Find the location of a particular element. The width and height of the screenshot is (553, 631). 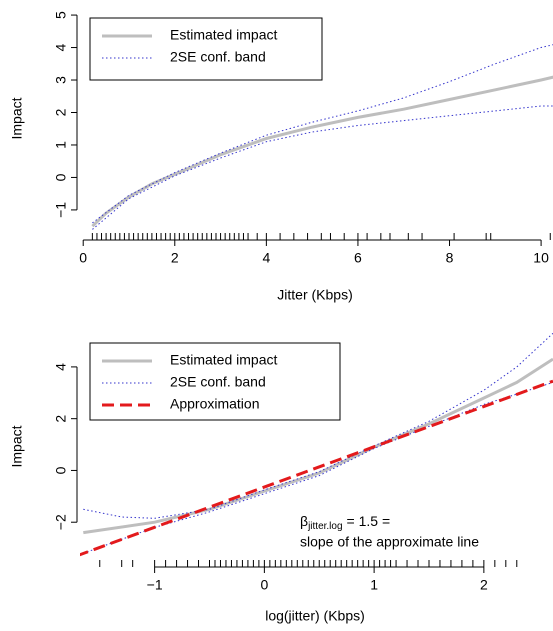

x-tick-label: 6 is located at coordinates (358, 258).